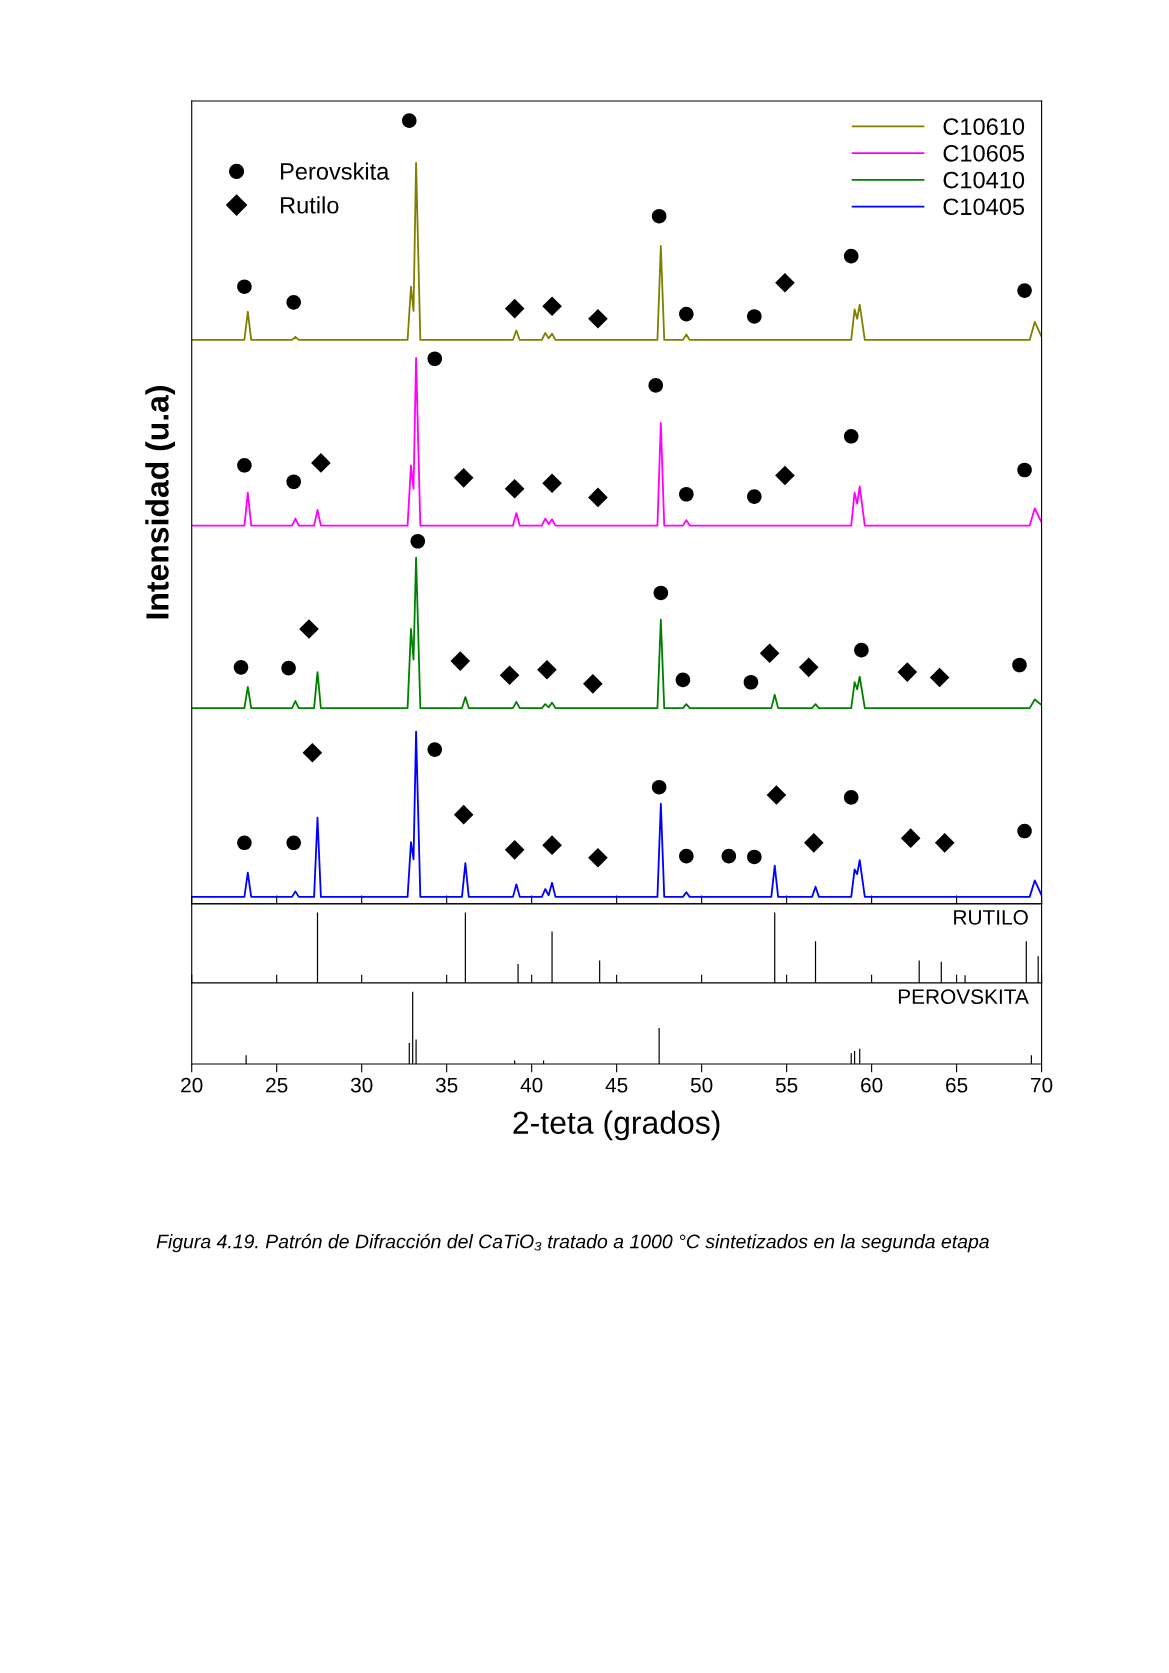 The image size is (1169, 1673). Describe the element at coordinates (160, 502) in the screenshot. I see `y-axis-title: Intensidad (u.a)` at that location.